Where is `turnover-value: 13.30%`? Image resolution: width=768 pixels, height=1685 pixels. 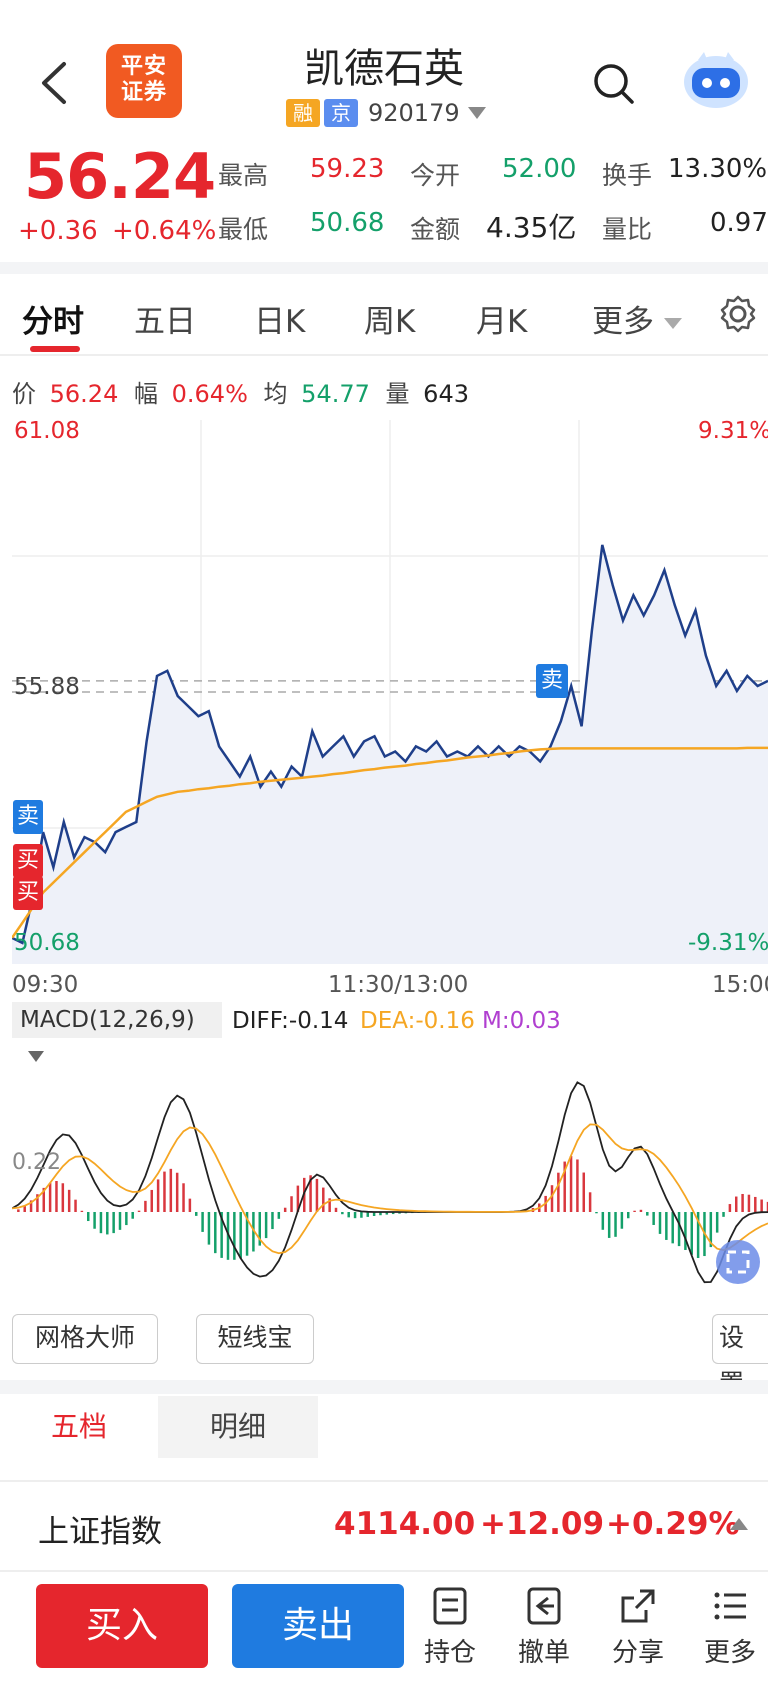 turnover-value: 13.30% is located at coordinates (718, 169).